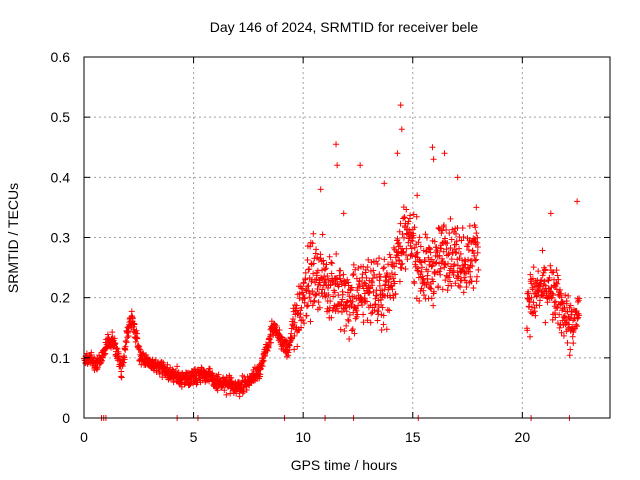 The width and height of the screenshot is (640, 480). What do you see at coordinates (194, 437) in the screenshot?
I see `x-tick-label: 5` at bounding box center [194, 437].